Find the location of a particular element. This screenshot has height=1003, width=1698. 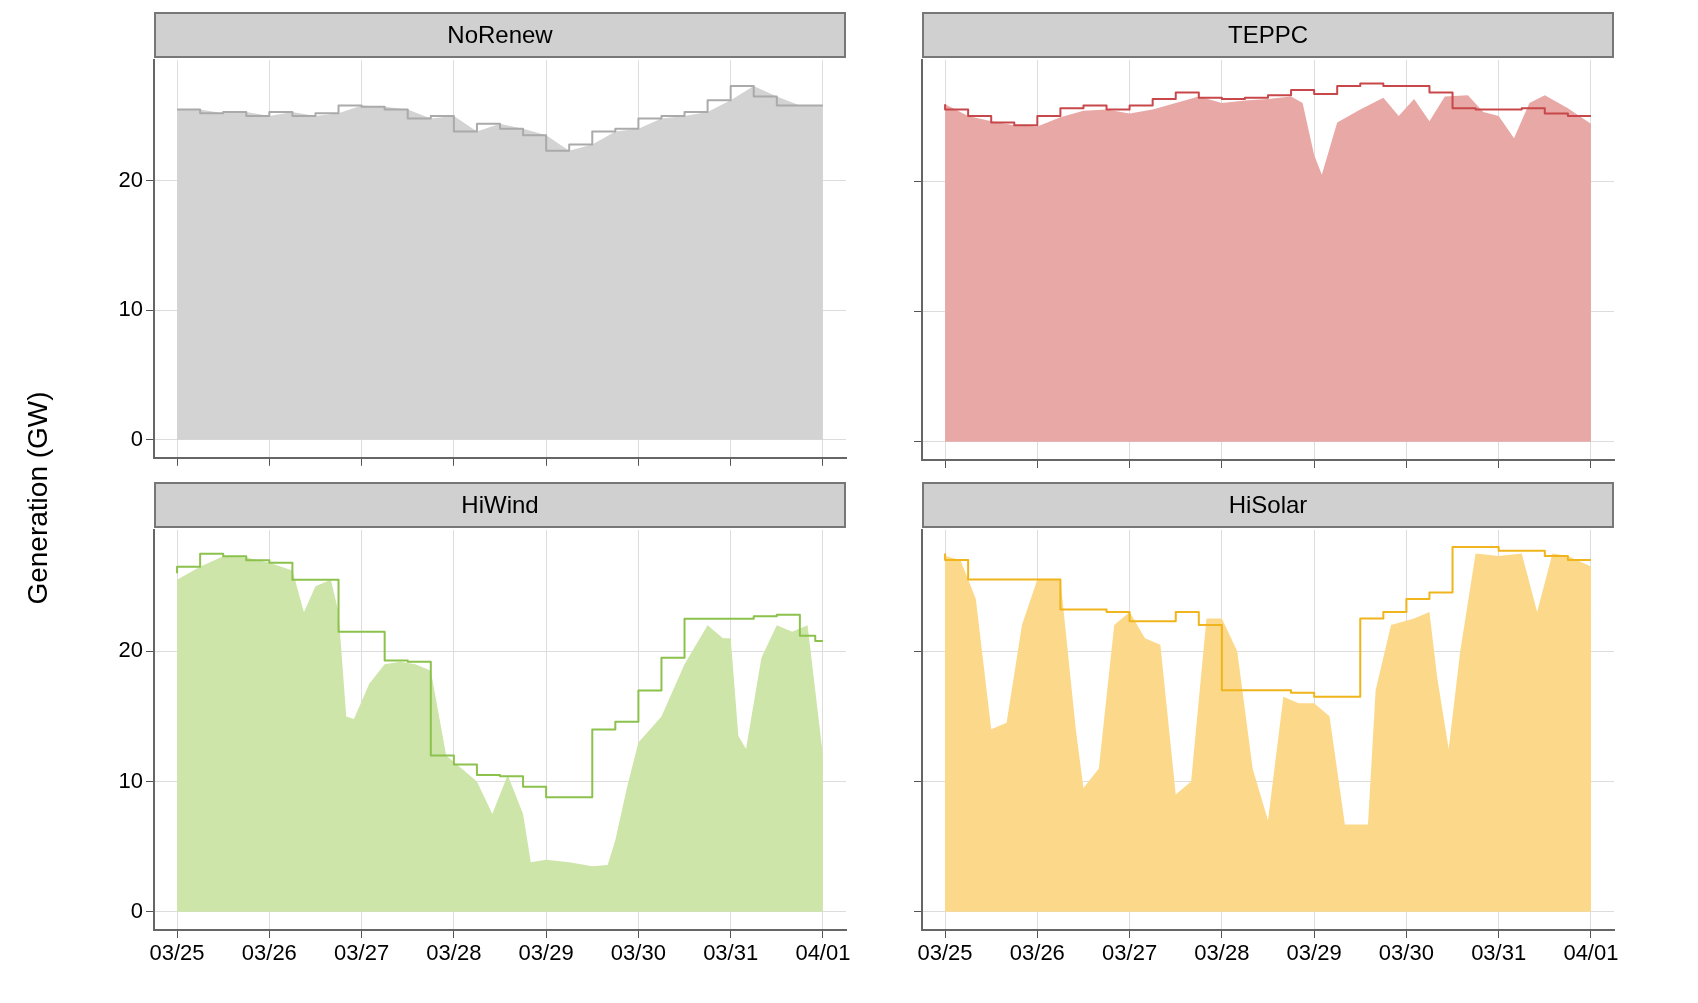

chart-title: HiSolar is located at coordinates (1268, 505).